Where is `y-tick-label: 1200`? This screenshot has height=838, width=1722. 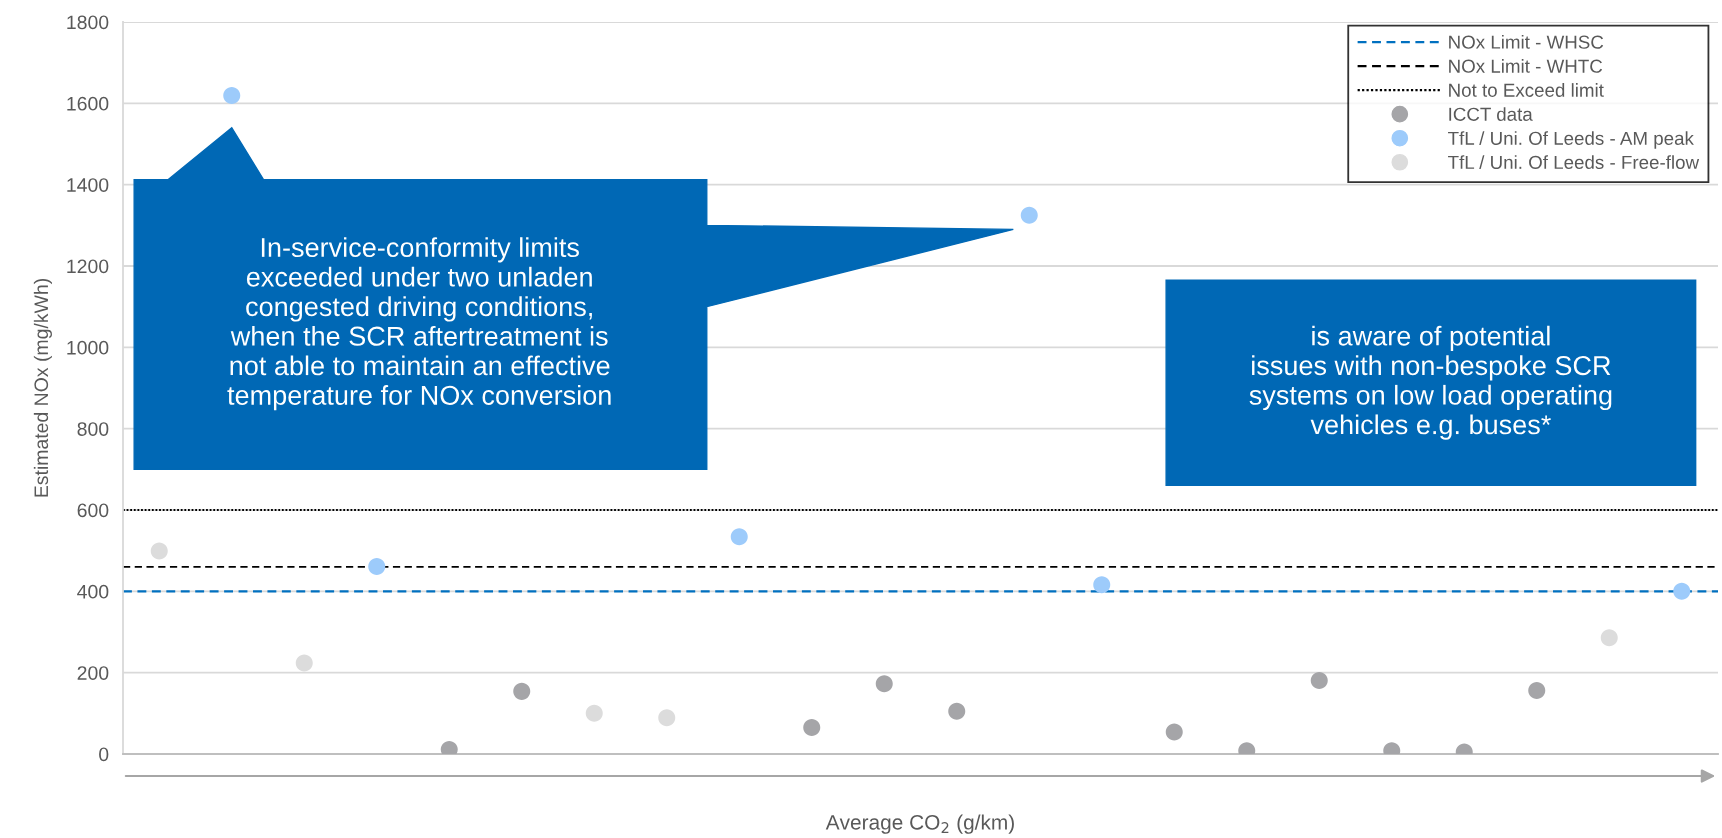
y-tick-label: 1200 is located at coordinates (88, 266).